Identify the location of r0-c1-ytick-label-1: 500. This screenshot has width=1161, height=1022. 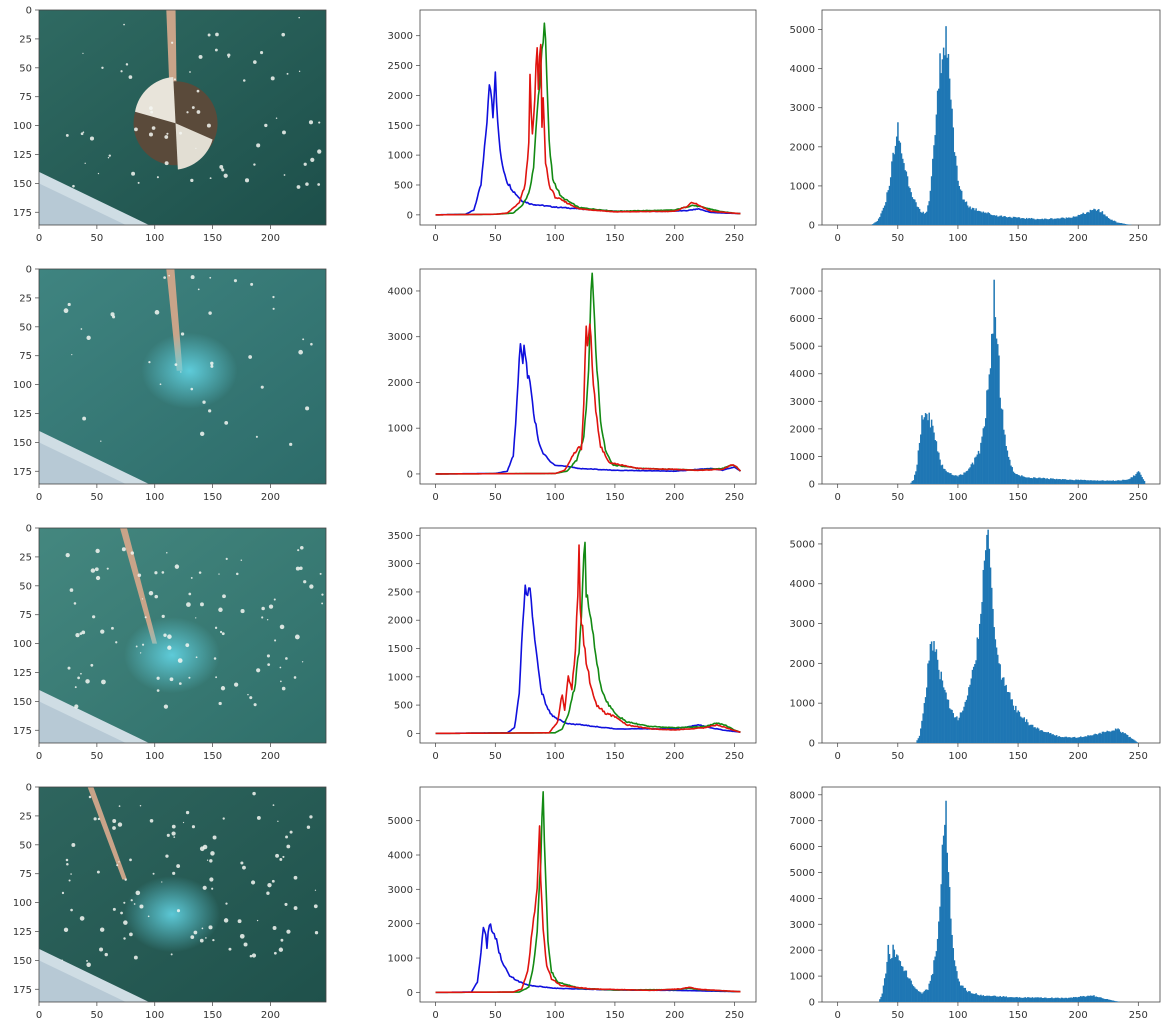
(403, 185).